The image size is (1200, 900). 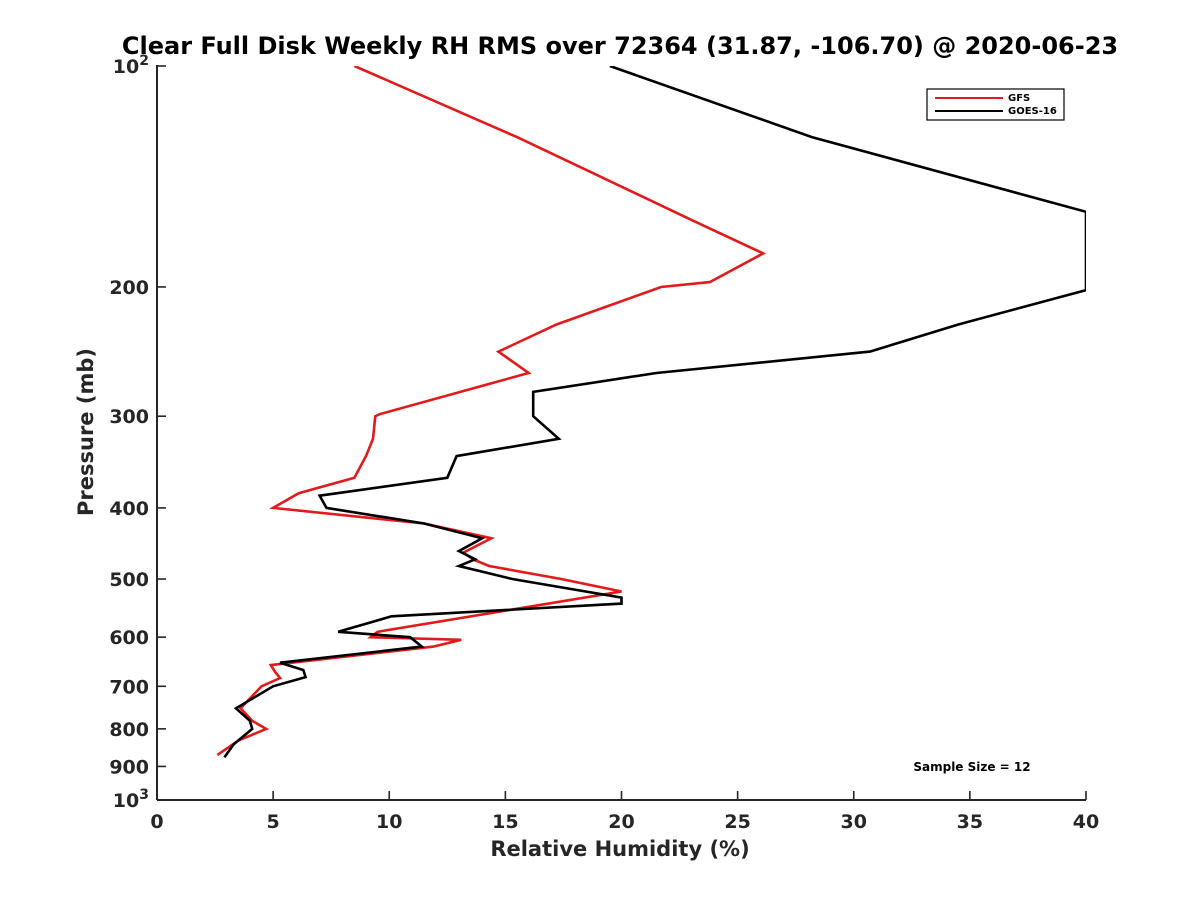 I want to click on y-tick-label: 800, so click(x=129, y=730).